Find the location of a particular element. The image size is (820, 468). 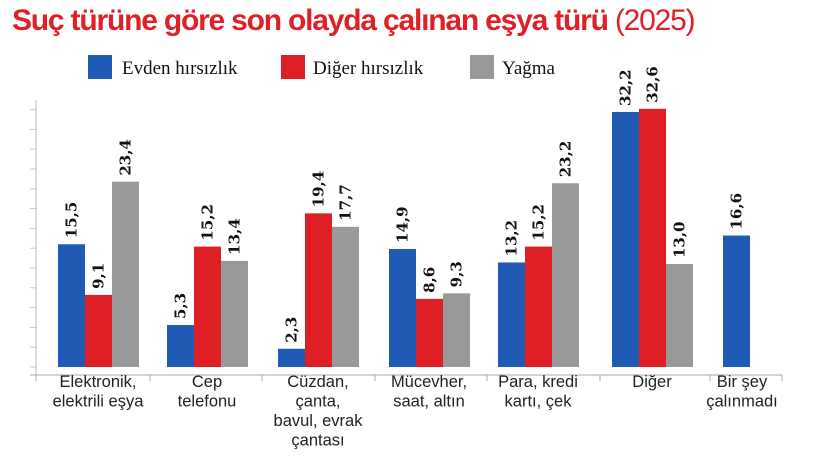

category-label: Elektronik, elektrili eşya is located at coordinates (99, 392).